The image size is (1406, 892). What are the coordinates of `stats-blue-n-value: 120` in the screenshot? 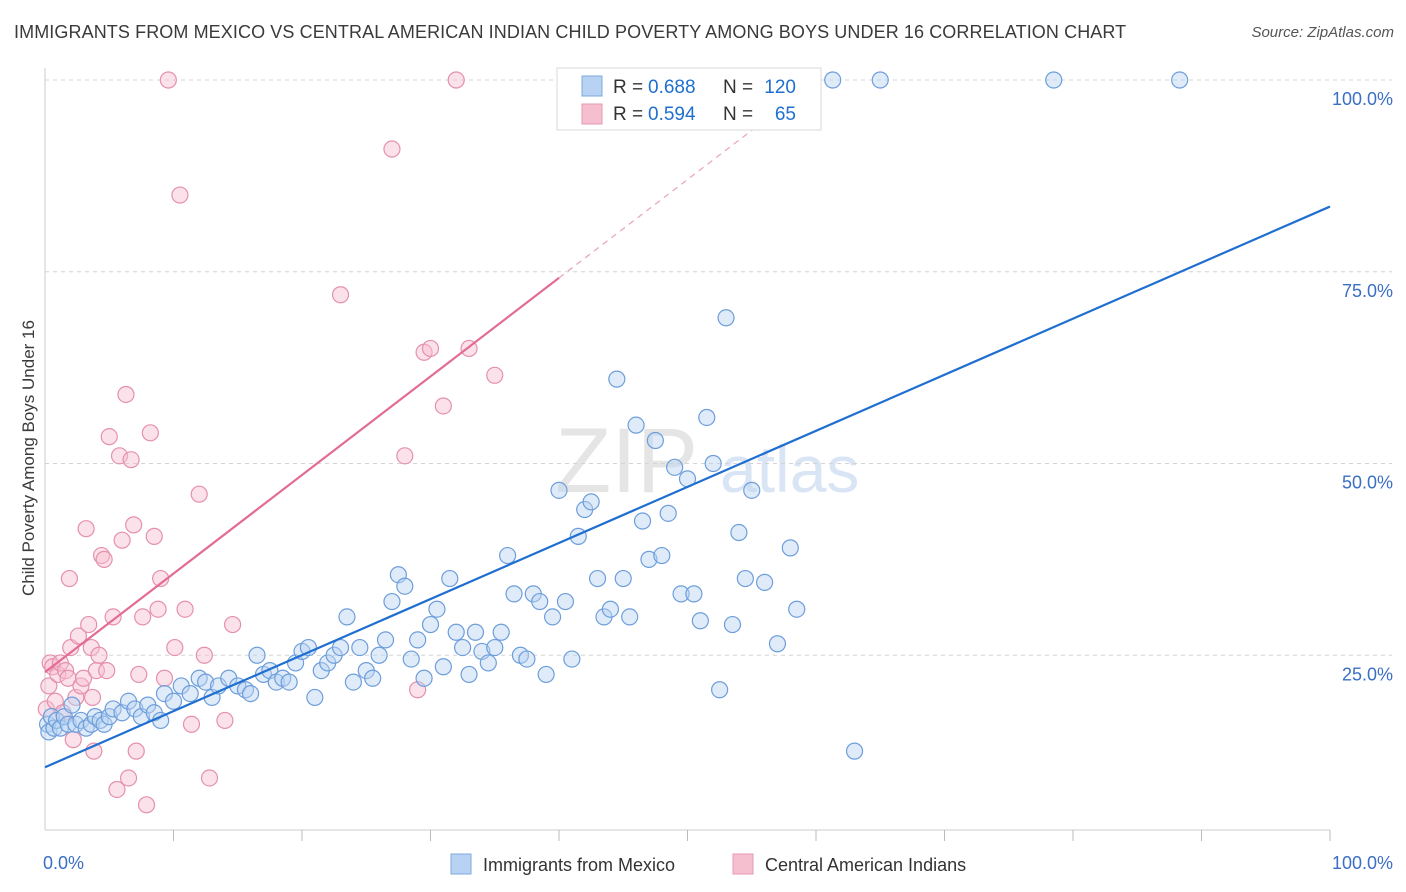 It's located at (780, 87).